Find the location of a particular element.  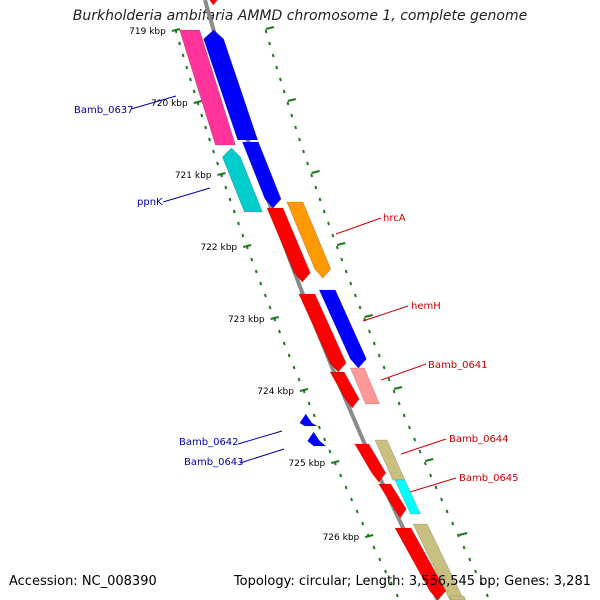

gene-feature-hrcA is located at coordinates (309, 240).